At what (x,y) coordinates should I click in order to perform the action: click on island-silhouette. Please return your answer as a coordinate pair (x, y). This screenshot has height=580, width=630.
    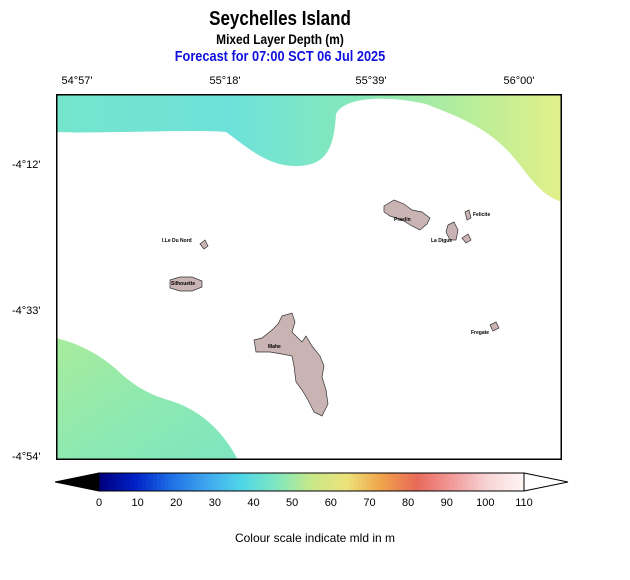
    Looking at the image, I should click on (186, 284).